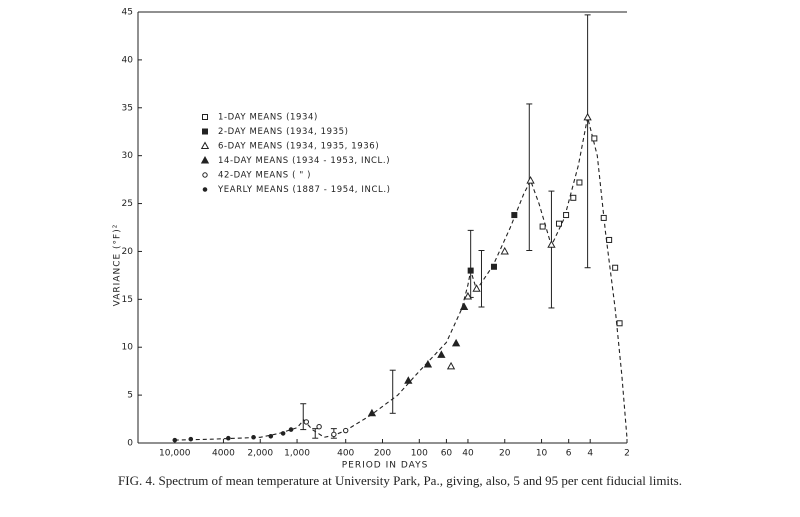 This screenshot has width=800, height=517. Describe the element at coordinates (264, 176) in the screenshot. I see `legend-label: 42-DAY MEANS ( " )` at that location.